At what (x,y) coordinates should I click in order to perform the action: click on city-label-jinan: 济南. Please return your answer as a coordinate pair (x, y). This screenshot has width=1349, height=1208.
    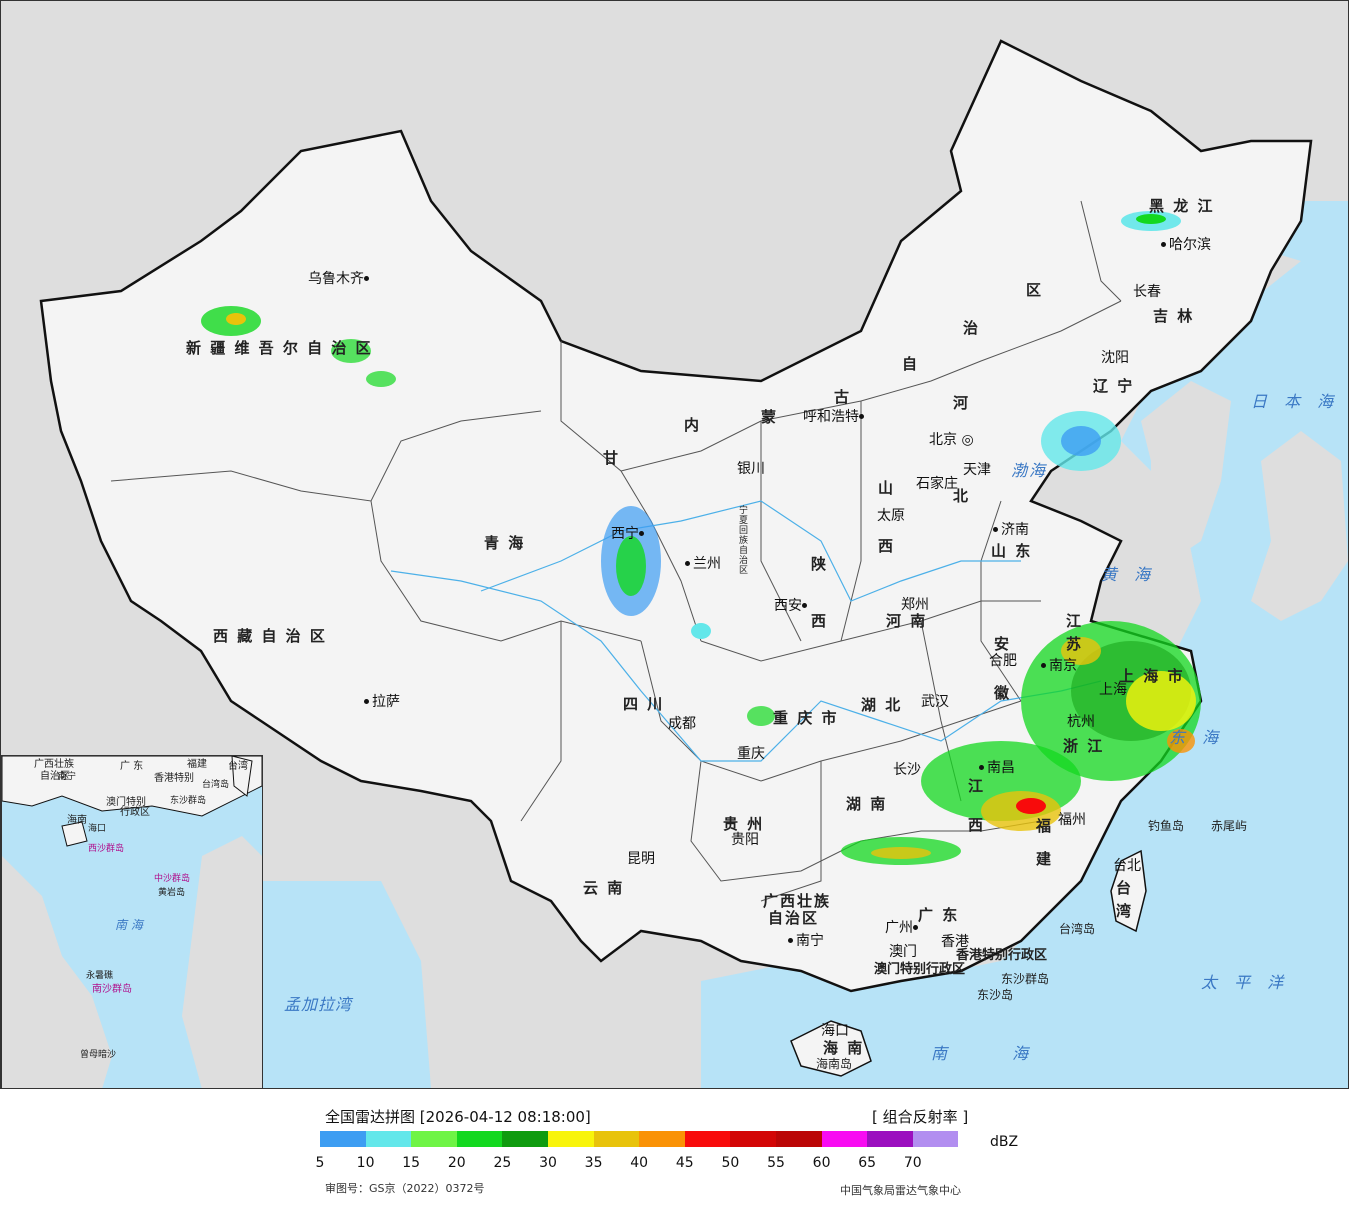
    Looking at the image, I should click on (1011, 530).